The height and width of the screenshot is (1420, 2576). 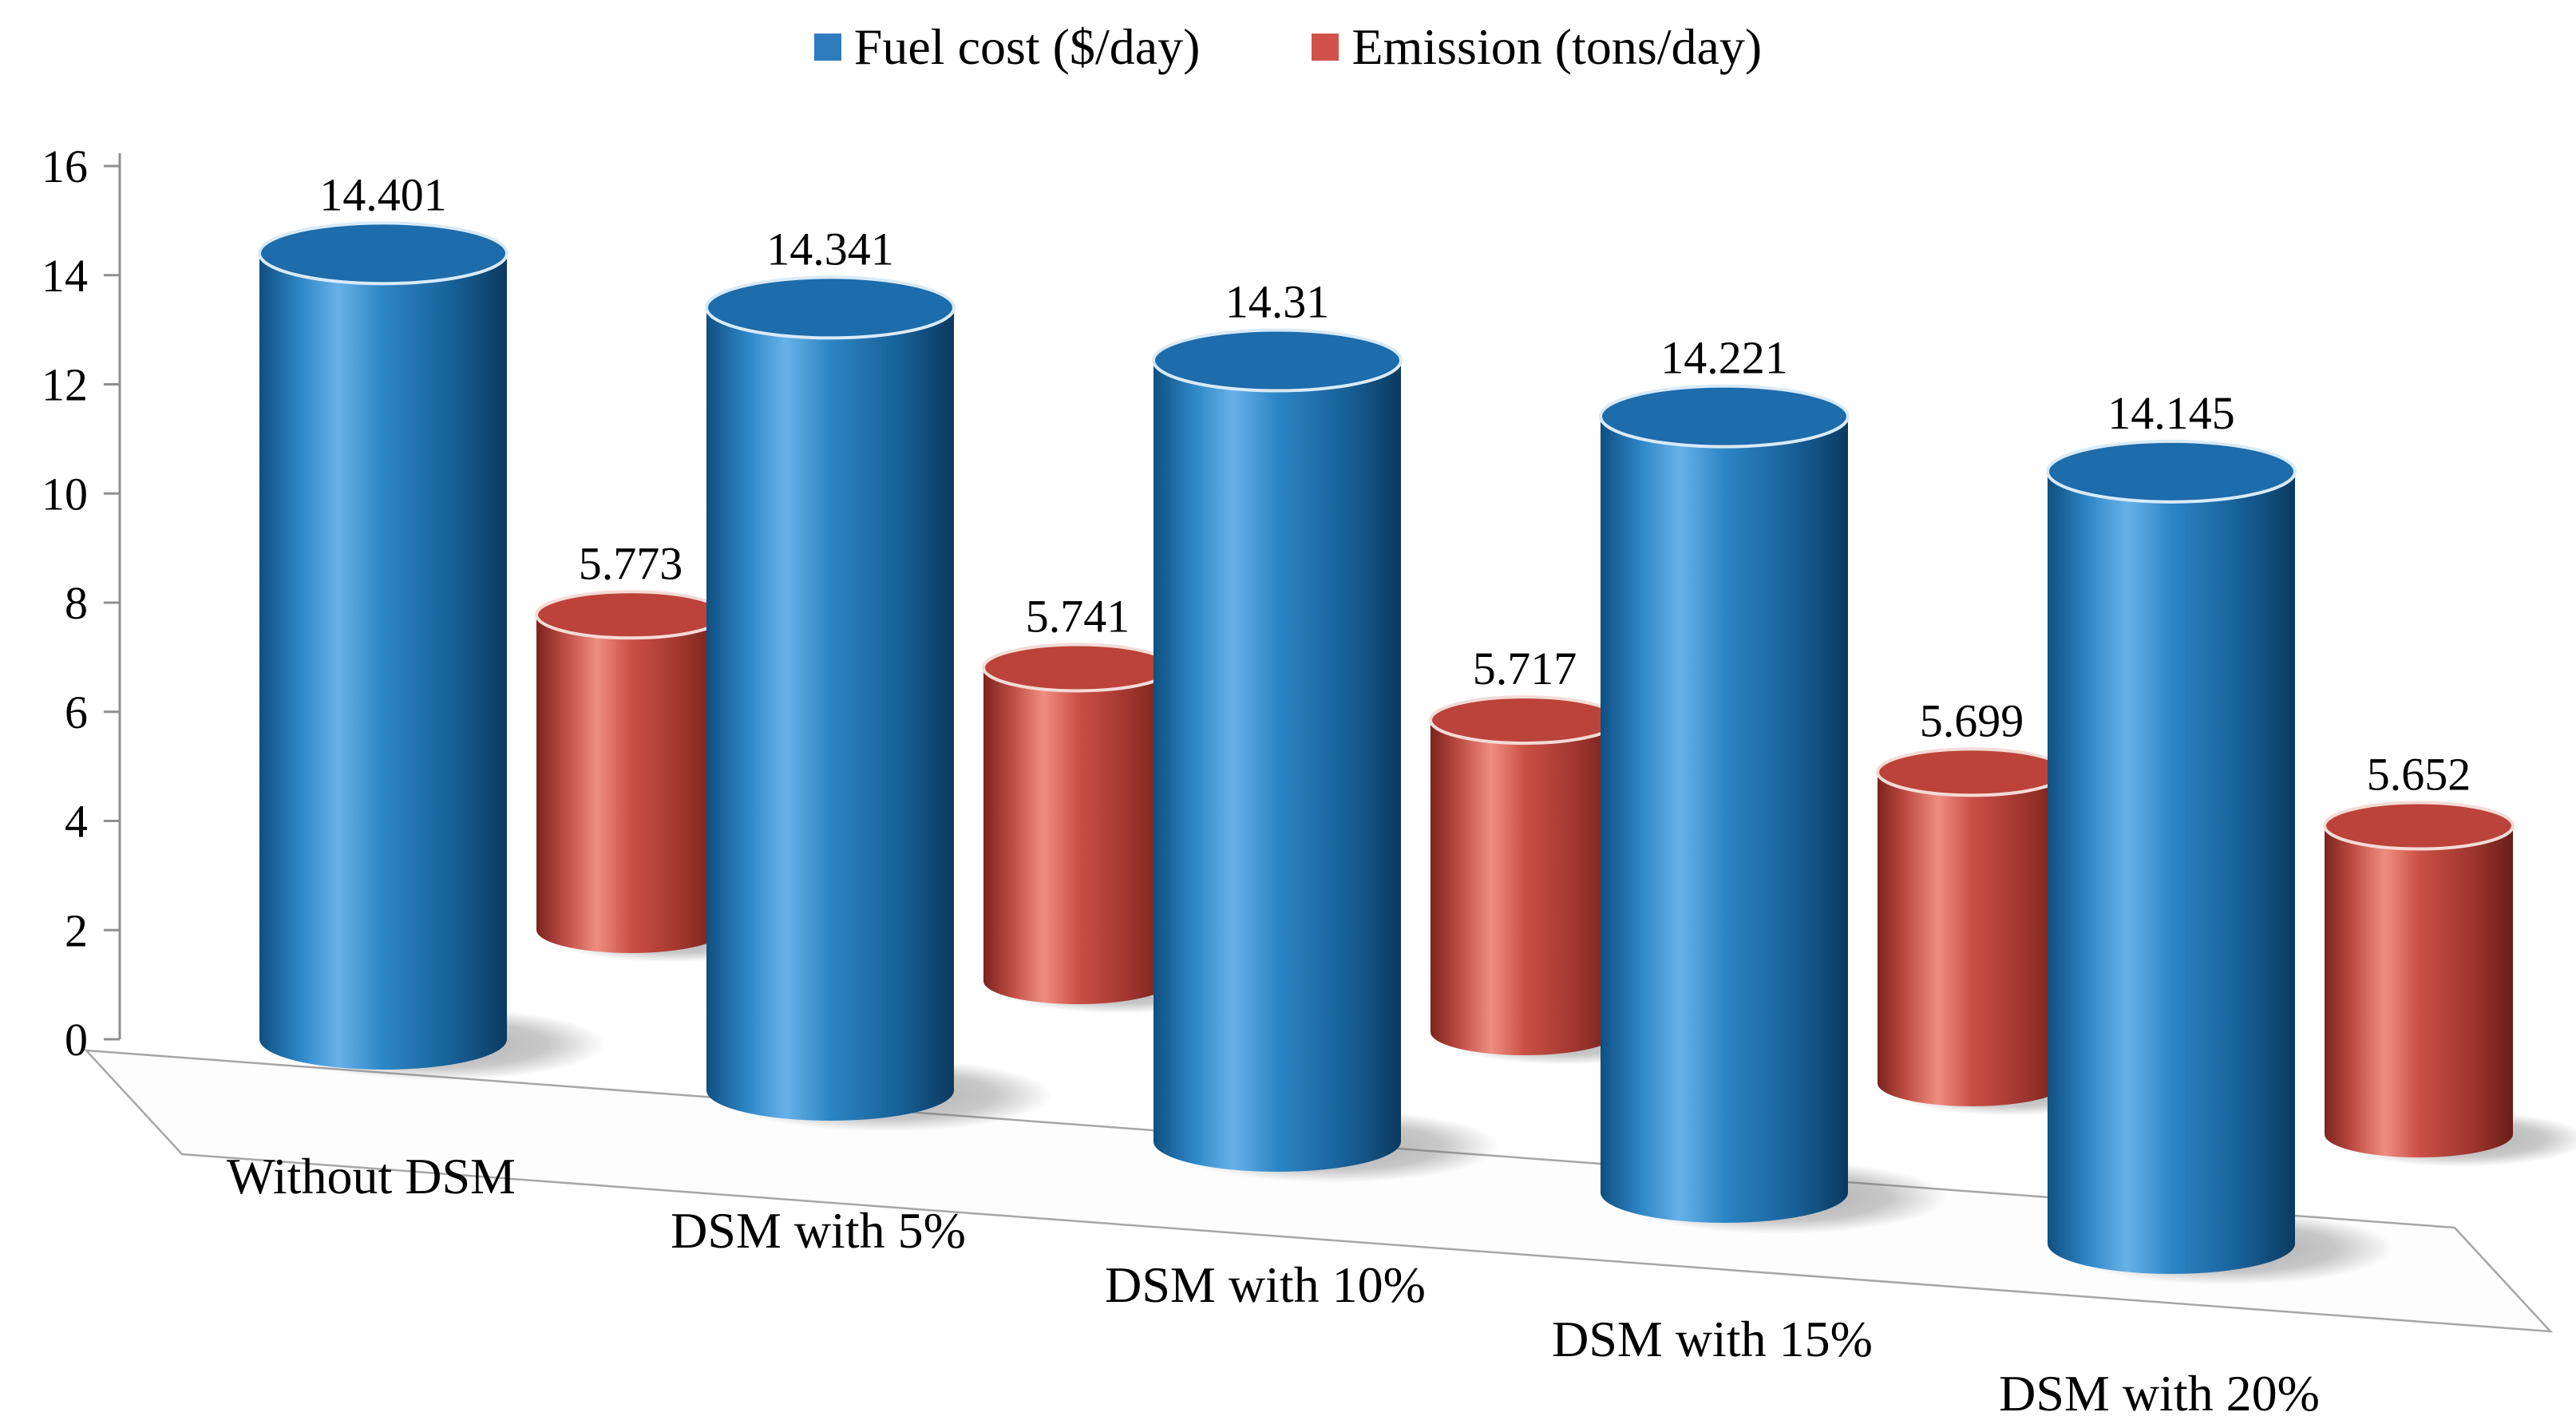 I want to click on value-label-emission-4: 5.652, so click(x=2419, y=775).